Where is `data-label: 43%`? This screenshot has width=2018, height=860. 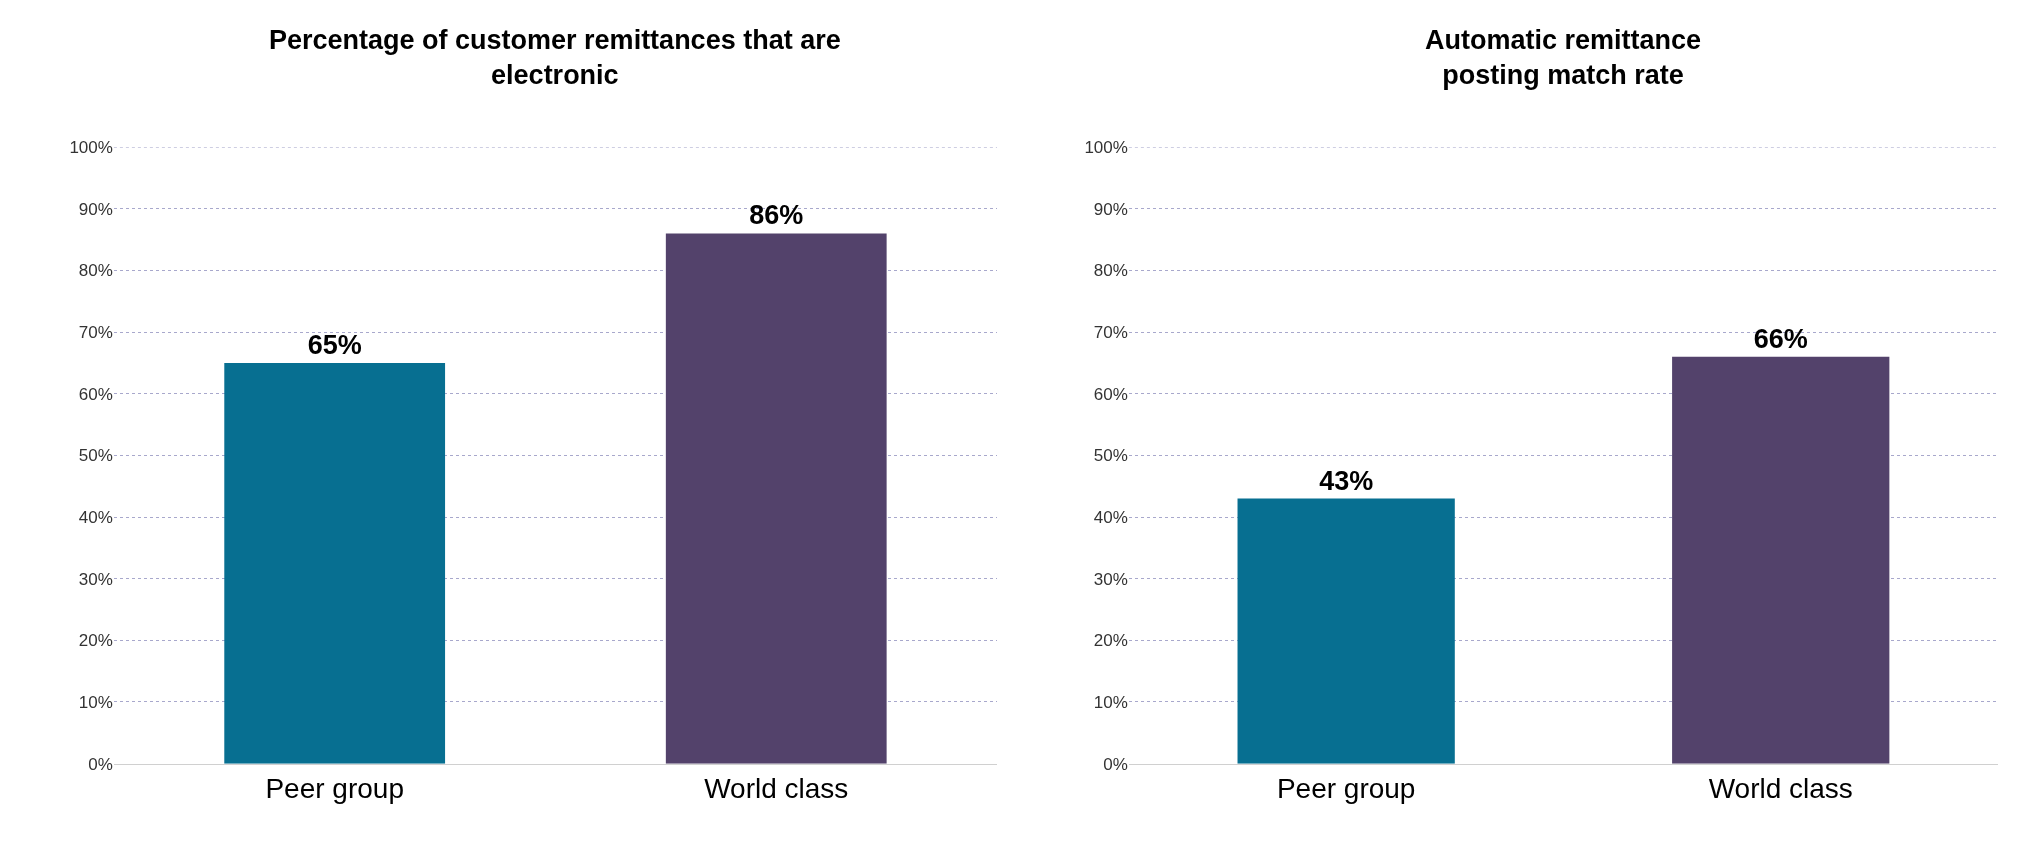
data-label: 43% is located at coordinates (1346, 480).